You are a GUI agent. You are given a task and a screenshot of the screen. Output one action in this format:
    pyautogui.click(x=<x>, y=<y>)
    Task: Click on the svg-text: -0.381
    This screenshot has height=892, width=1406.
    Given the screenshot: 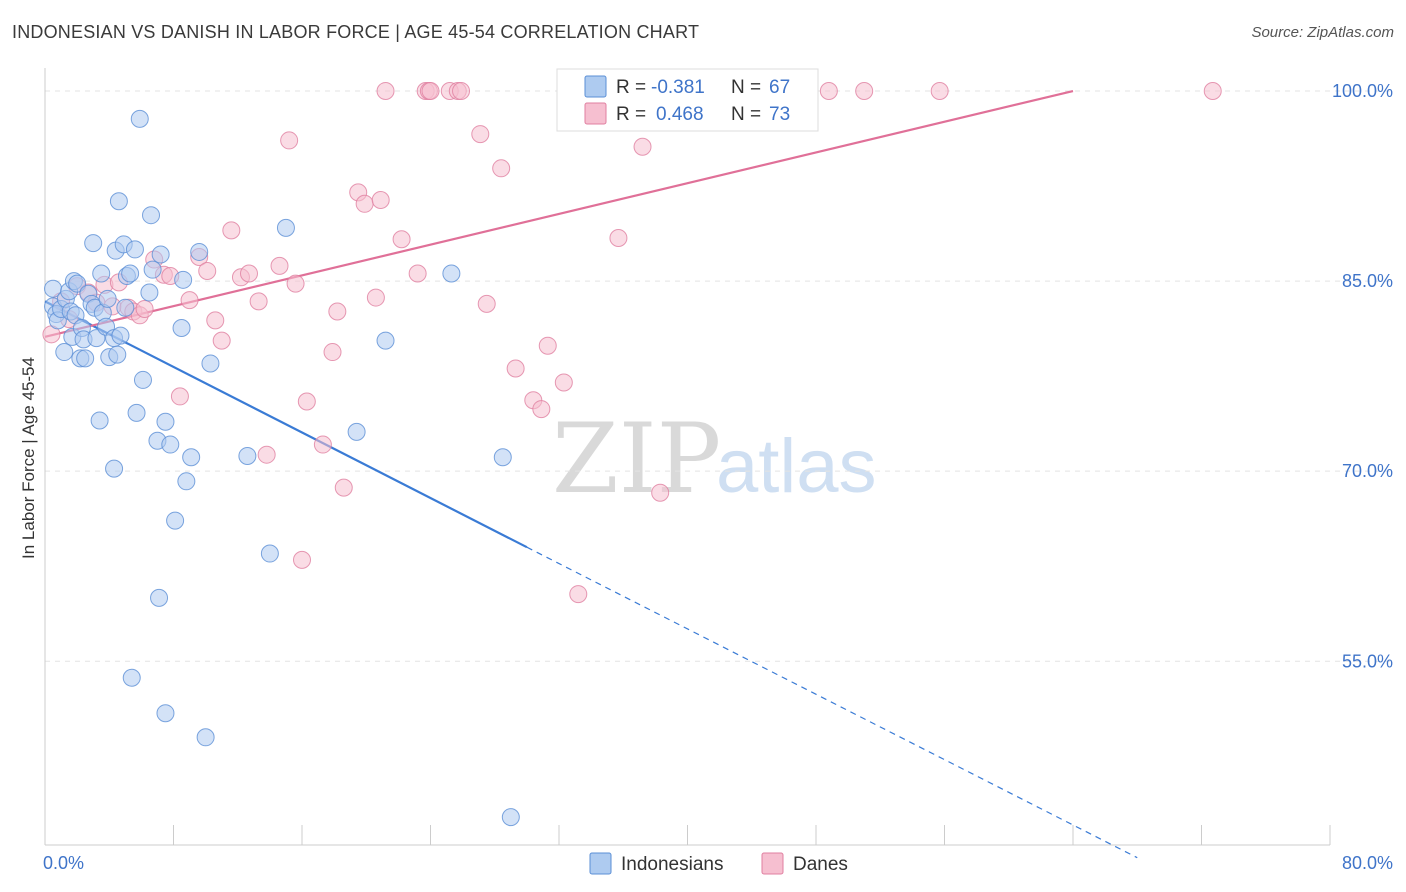 What is the action you would take?
    pyautogui.click(x=678, y=87)
    